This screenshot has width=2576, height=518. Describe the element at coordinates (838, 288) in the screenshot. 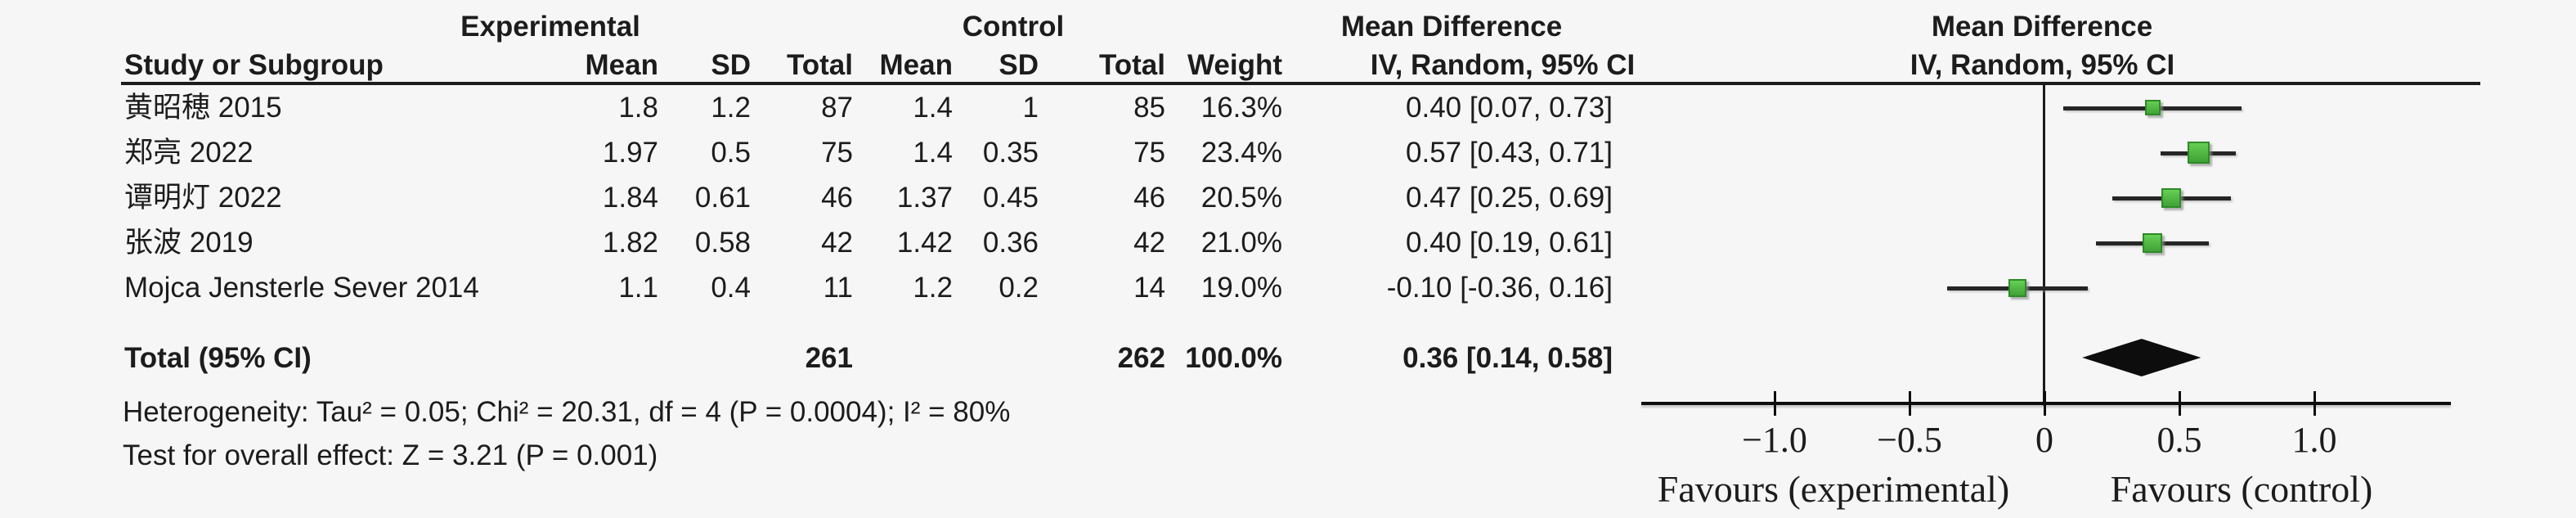

I see `exp-total-value: 11` at that location.